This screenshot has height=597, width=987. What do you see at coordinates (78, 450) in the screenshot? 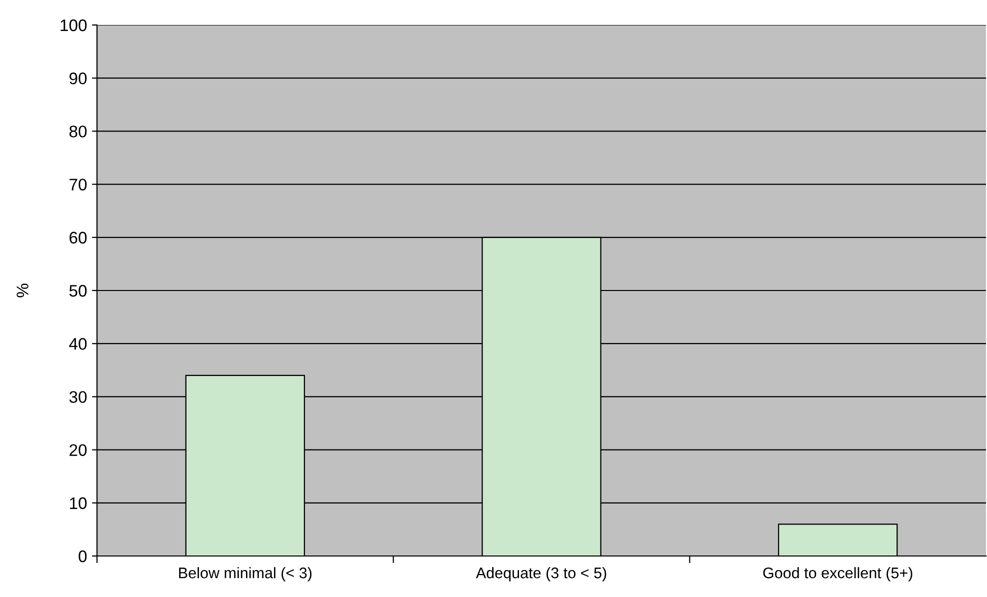
I see `y-tick-label: 20` at bounding box center [78, 450].